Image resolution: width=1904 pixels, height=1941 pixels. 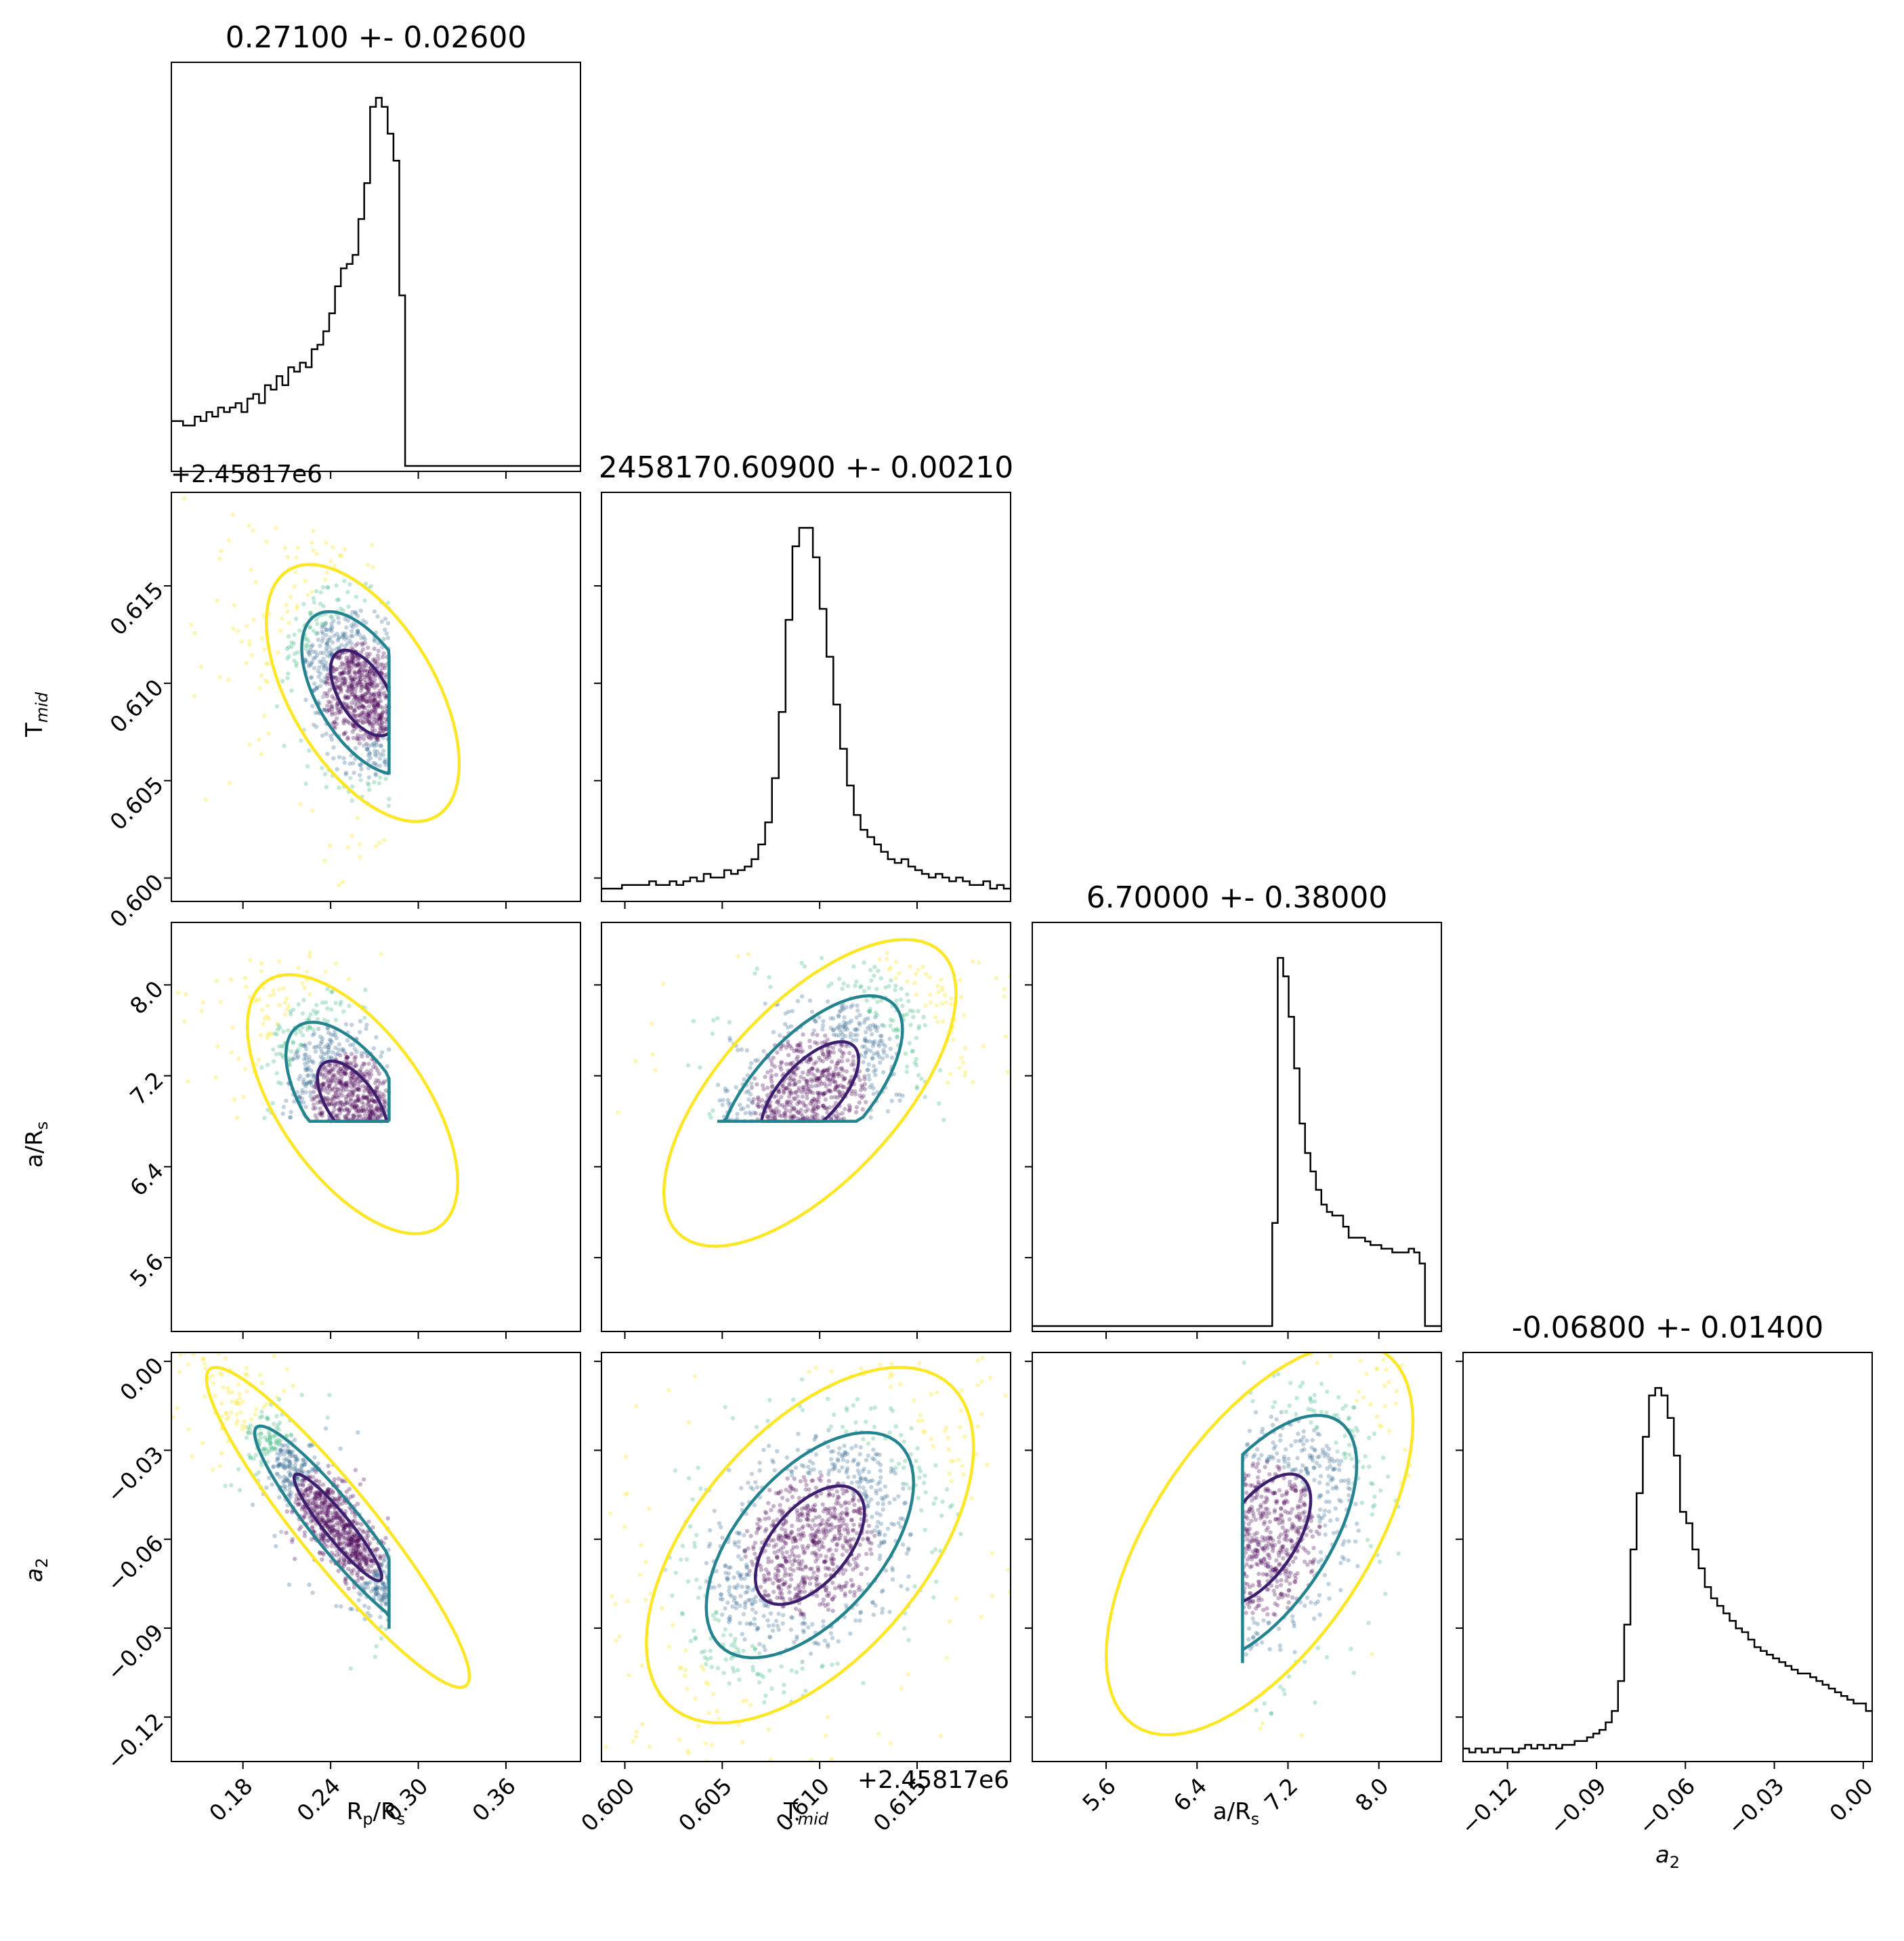 I want to click on y-axis-label-a2: a2, so click(x=36, y=1570).